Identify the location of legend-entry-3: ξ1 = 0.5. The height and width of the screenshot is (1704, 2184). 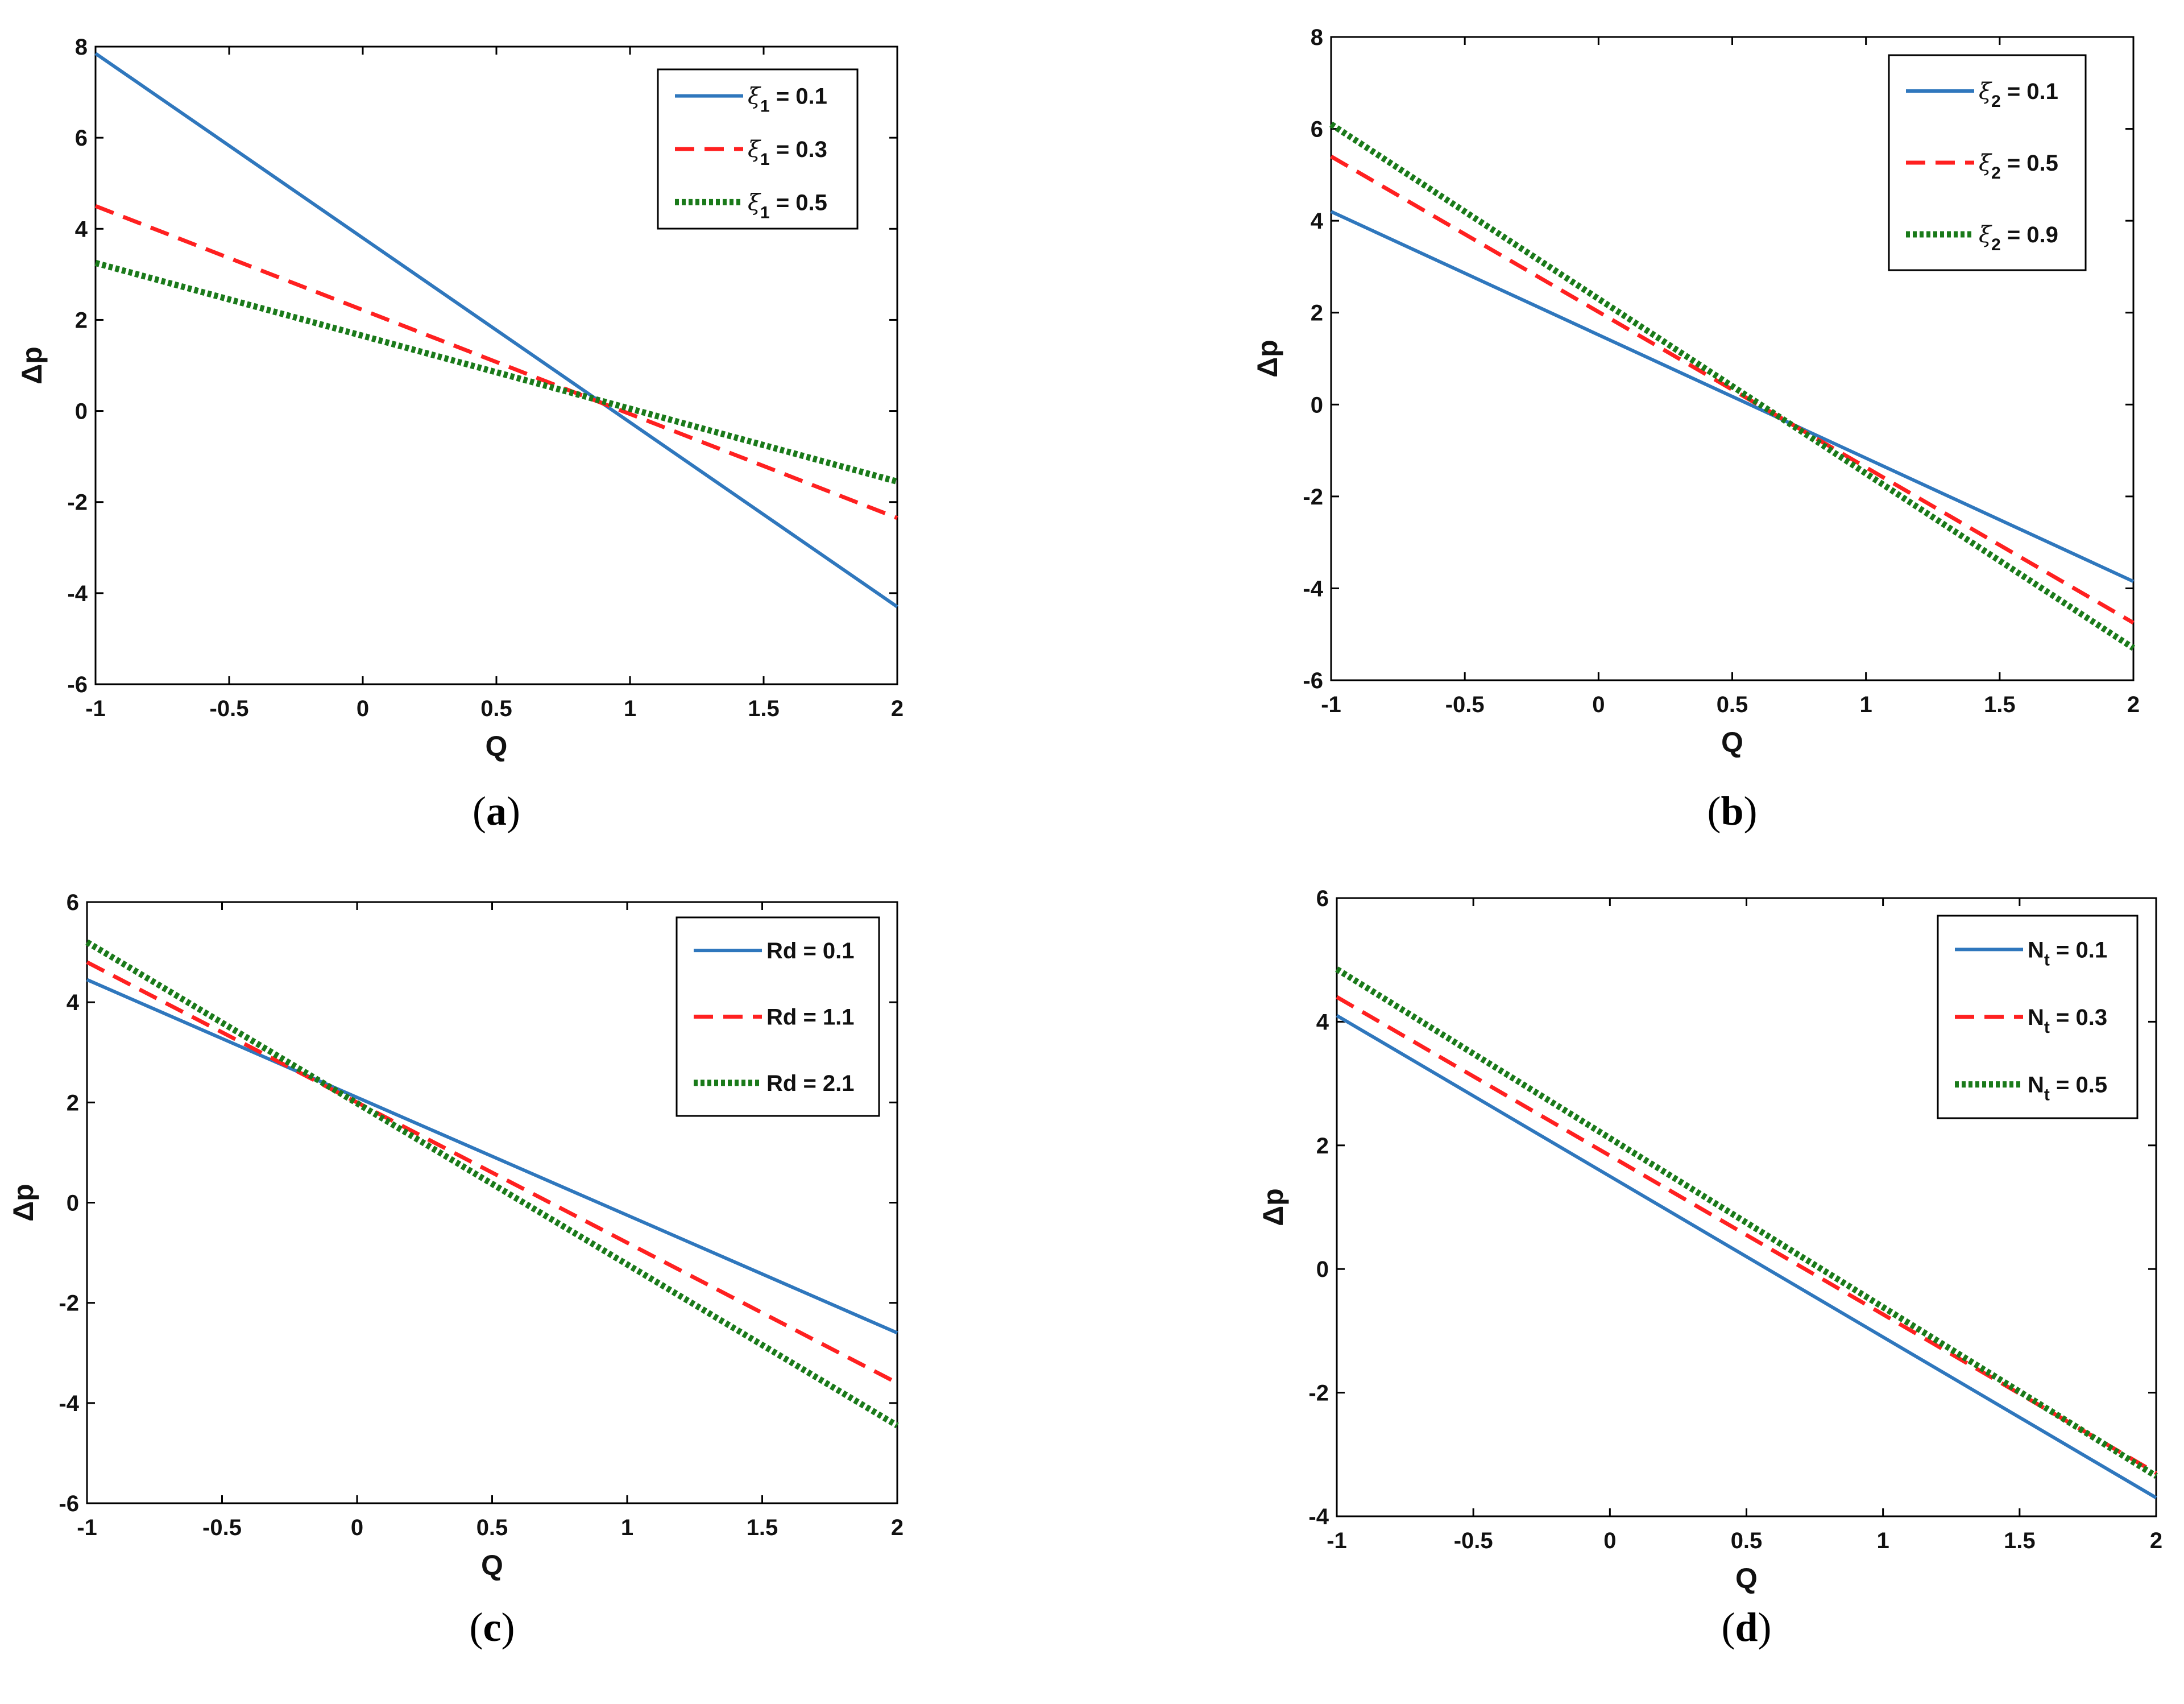
(787, 205).